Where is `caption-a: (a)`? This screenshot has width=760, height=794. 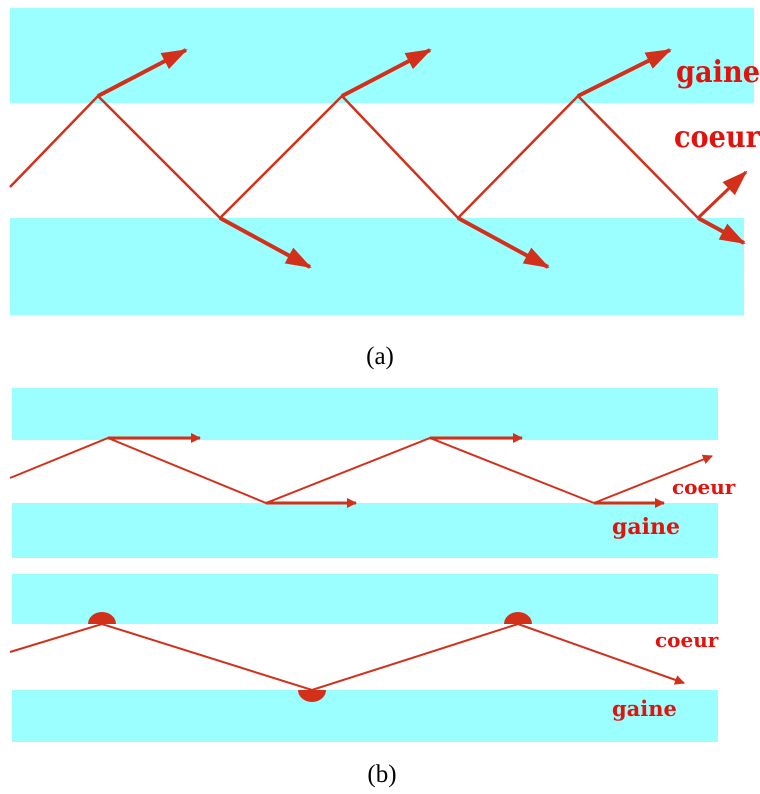 caption-a: (a) is located at coordinates (380, 356).